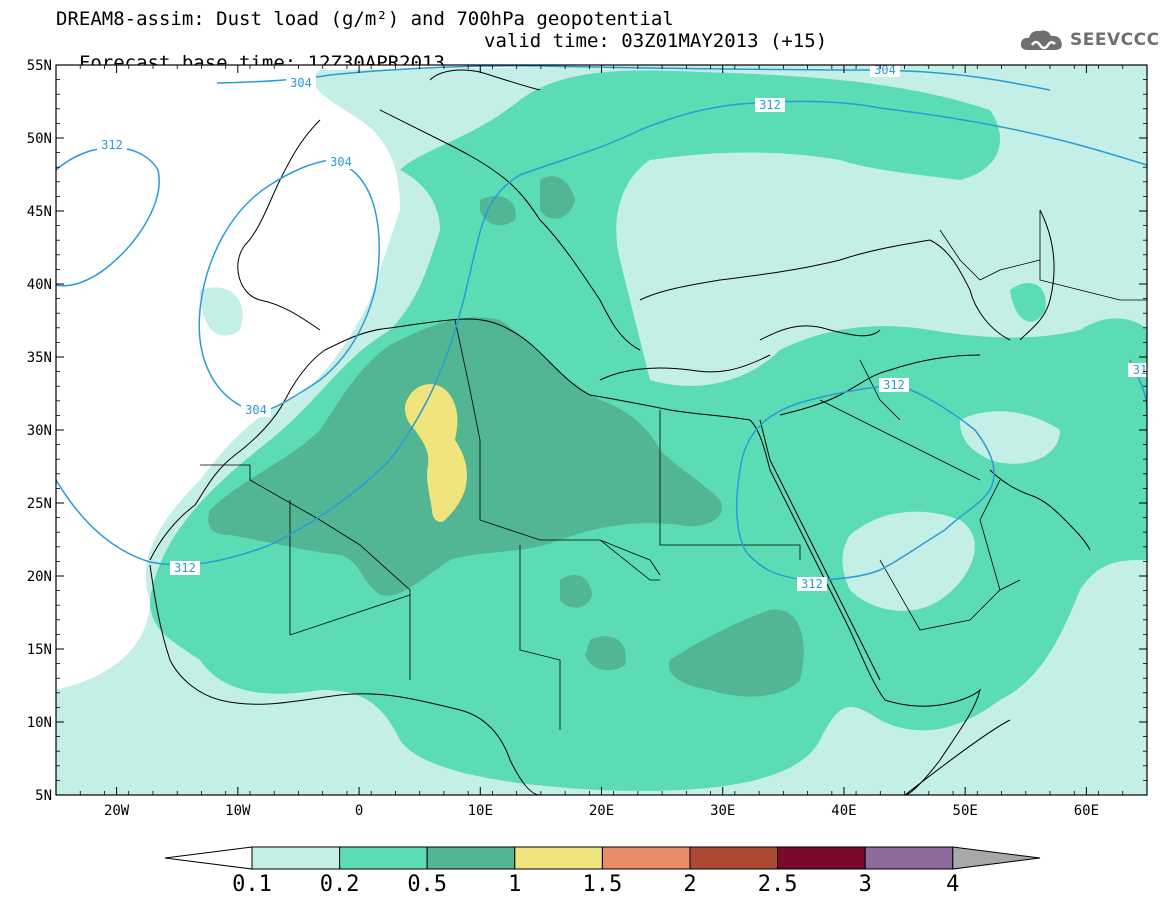 The image size is (1165, 907). I want to click on lat-label: 30N, so click(39, 431).